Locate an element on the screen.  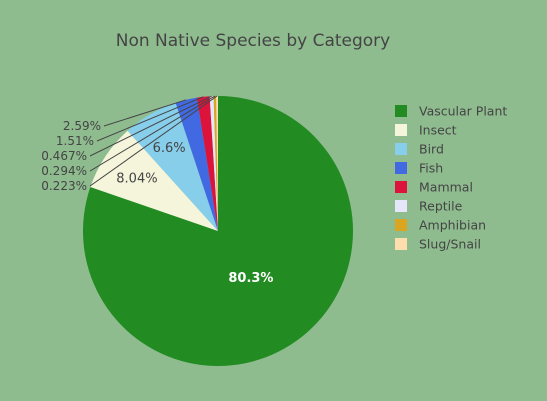
slice-label-vascular-plant: 80.3% is located at coordinates (250, 278).